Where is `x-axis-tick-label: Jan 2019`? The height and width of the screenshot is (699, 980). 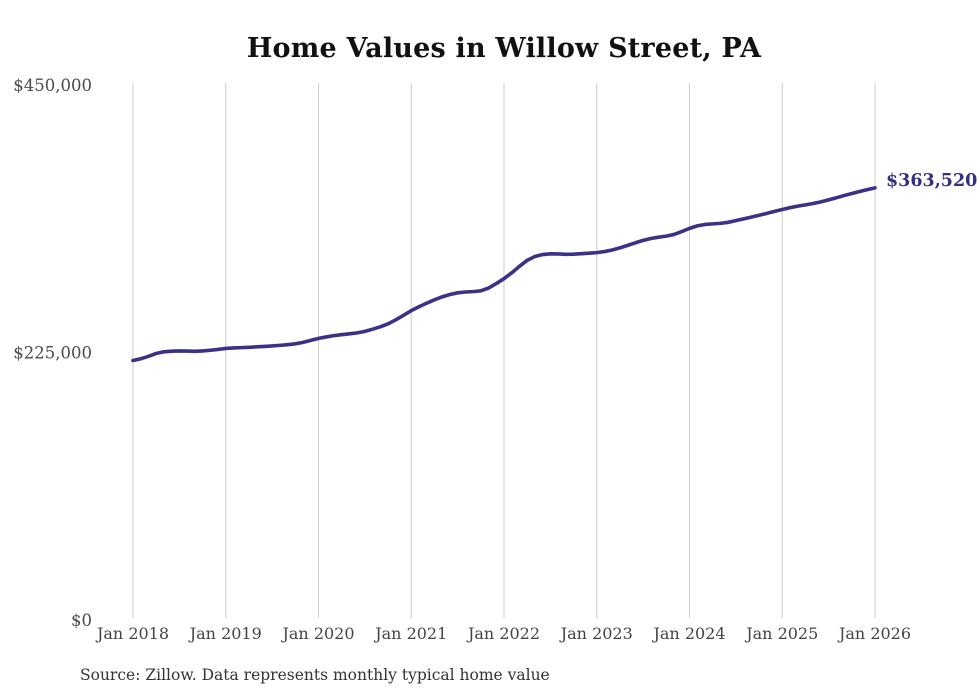
x-axis-tick-label: Jan 2019 is located at coordinates (225, 633).